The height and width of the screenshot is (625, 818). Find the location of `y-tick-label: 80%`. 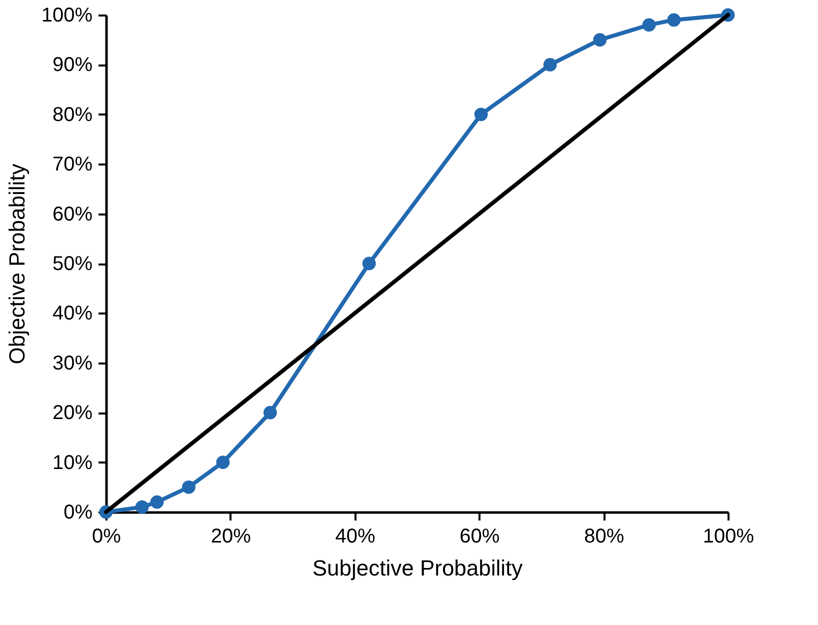

y-tick-label: 80% is located at coordinates (72, 115).